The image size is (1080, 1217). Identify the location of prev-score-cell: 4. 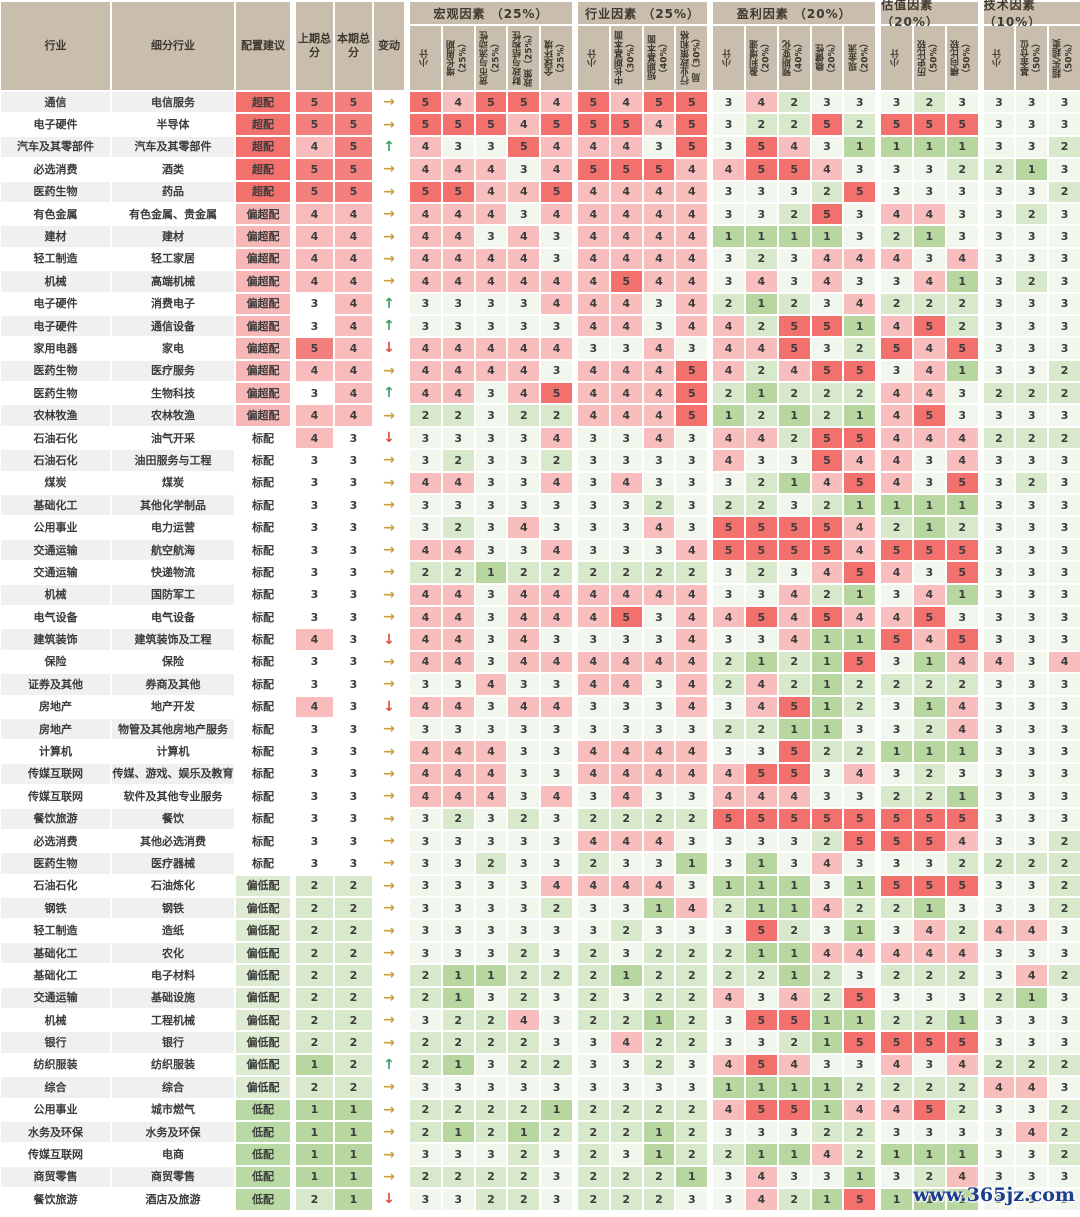
(314, 371).